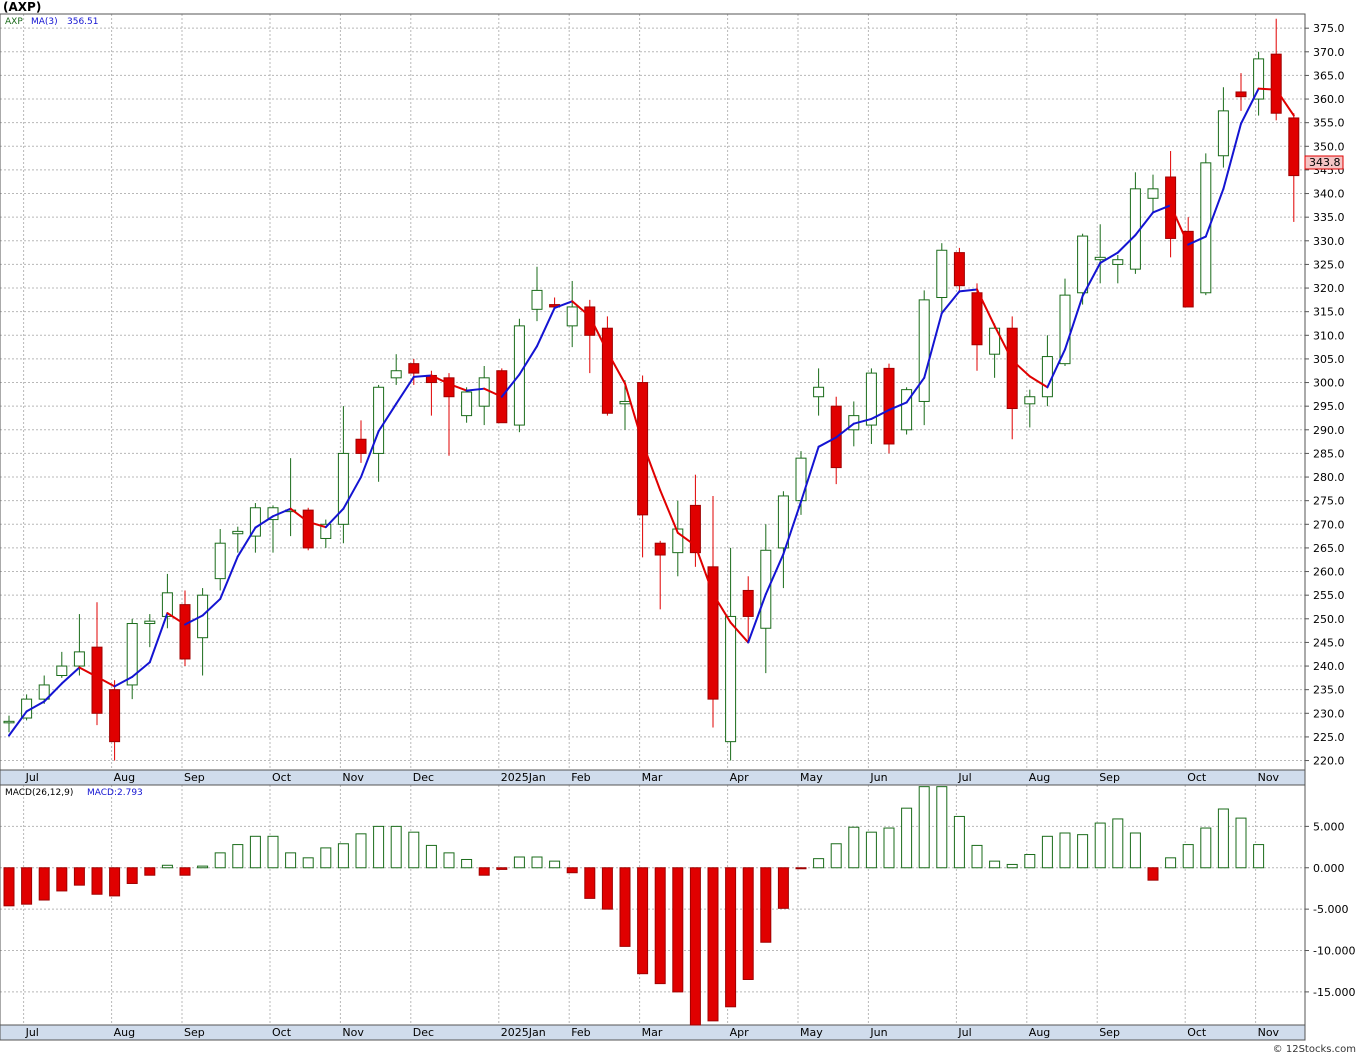 The image size is (1360, 1056). Describe the element at coordinates (194, 777) in the screenshot. I see `price-x-tick-label: Sep` at that location.